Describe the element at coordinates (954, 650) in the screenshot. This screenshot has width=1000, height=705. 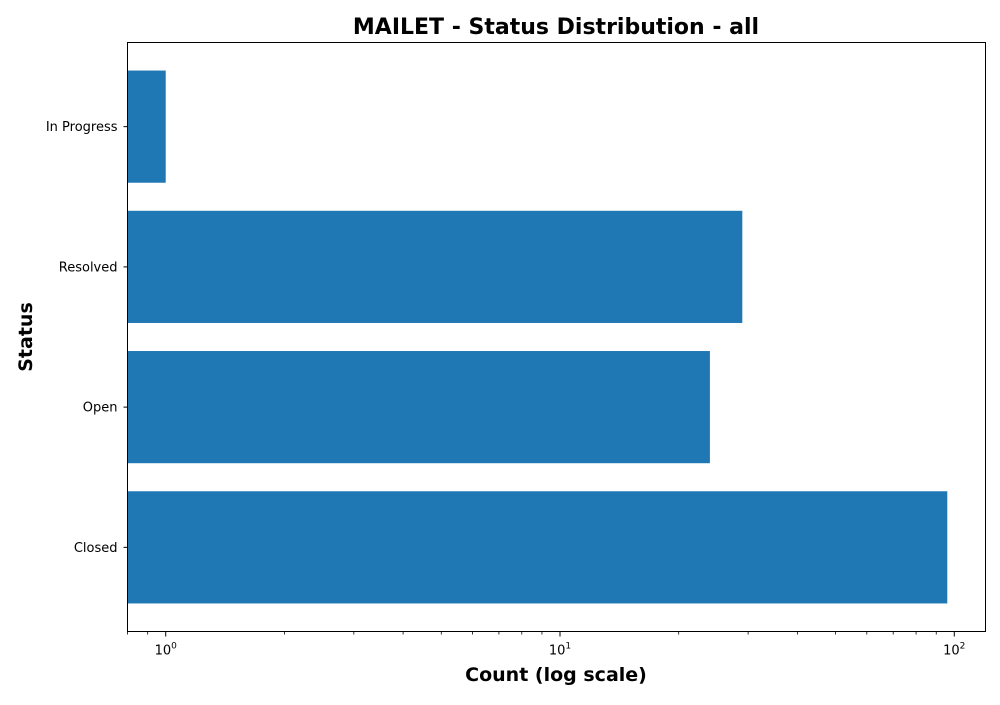
I see `x-tick-label: 10²` at that location.